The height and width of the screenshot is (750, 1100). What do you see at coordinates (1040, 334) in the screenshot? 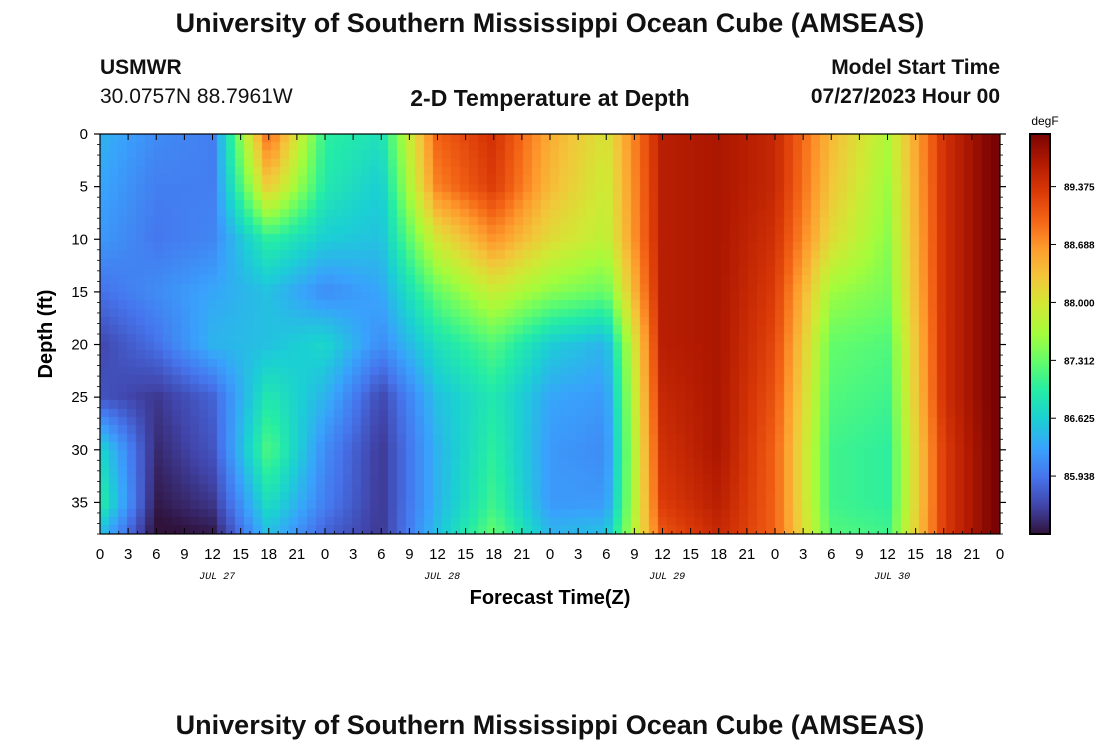
I see `colorbar-scale` at bounding box center [1040, 334].